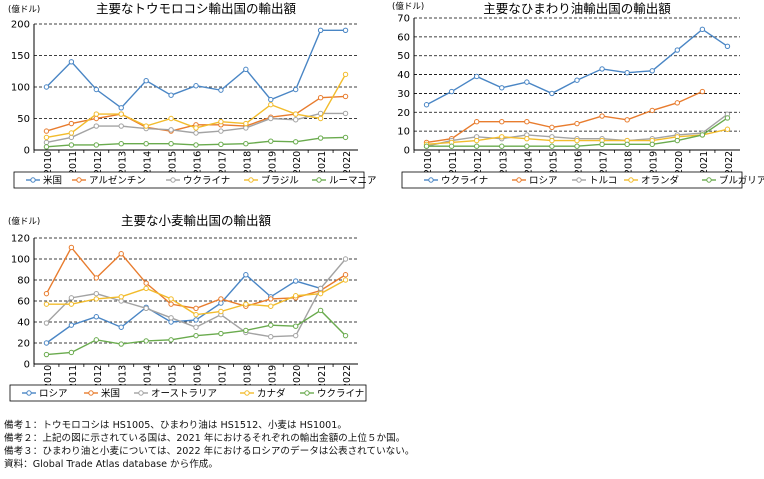 Image resolution: width=764 pixels, height=479 pixels. Describe the element at coordinates (148, 377) in the screenshot. I see `x-tick-label: 2014` at that location.